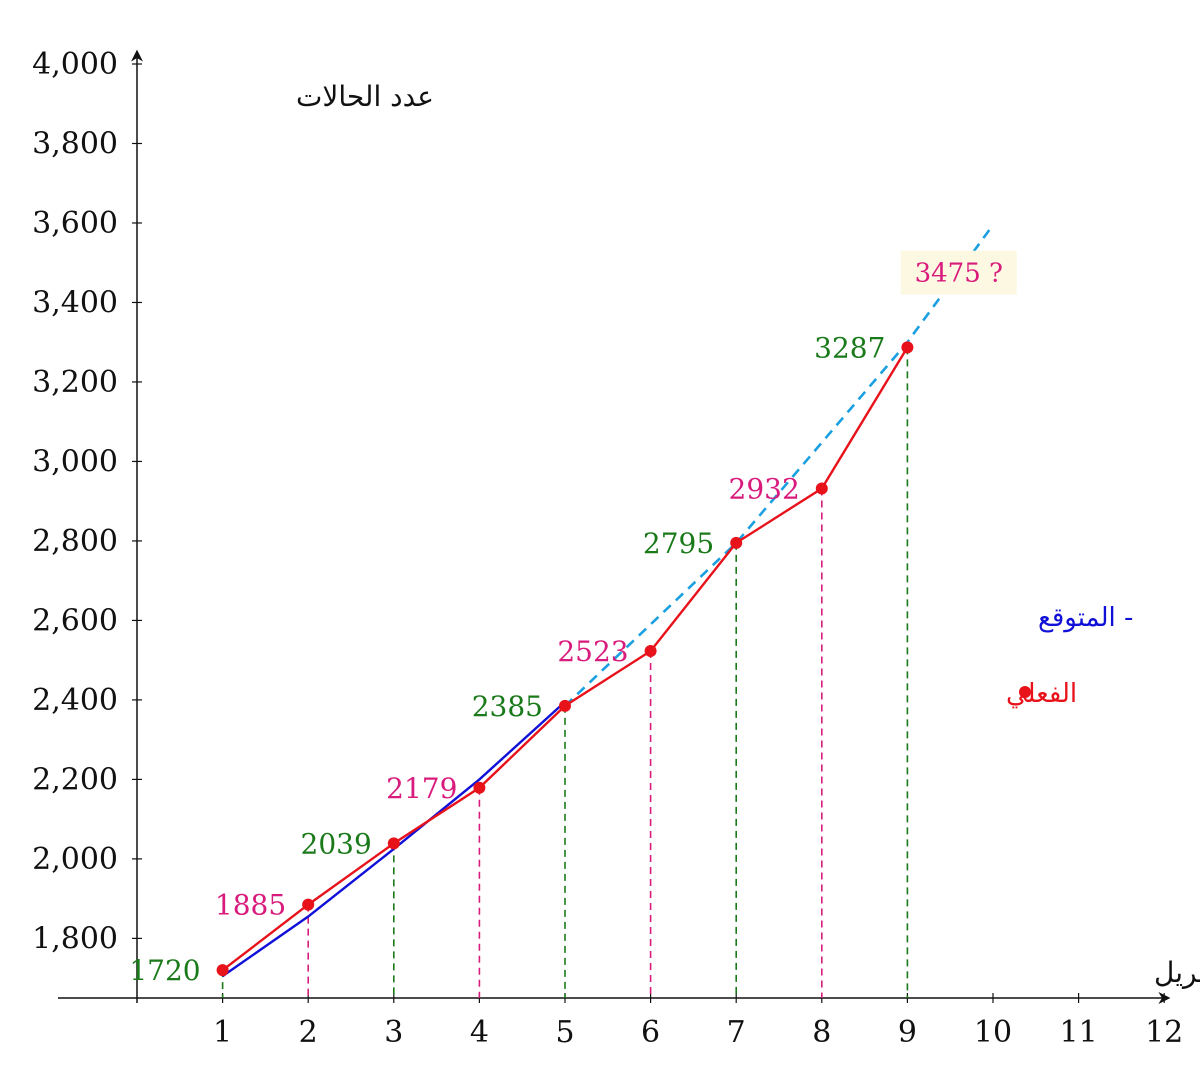  Describe the element at coordinates (365, 96) in the screenshot. I see `y-axis-title: عدد الحالات` at that location.